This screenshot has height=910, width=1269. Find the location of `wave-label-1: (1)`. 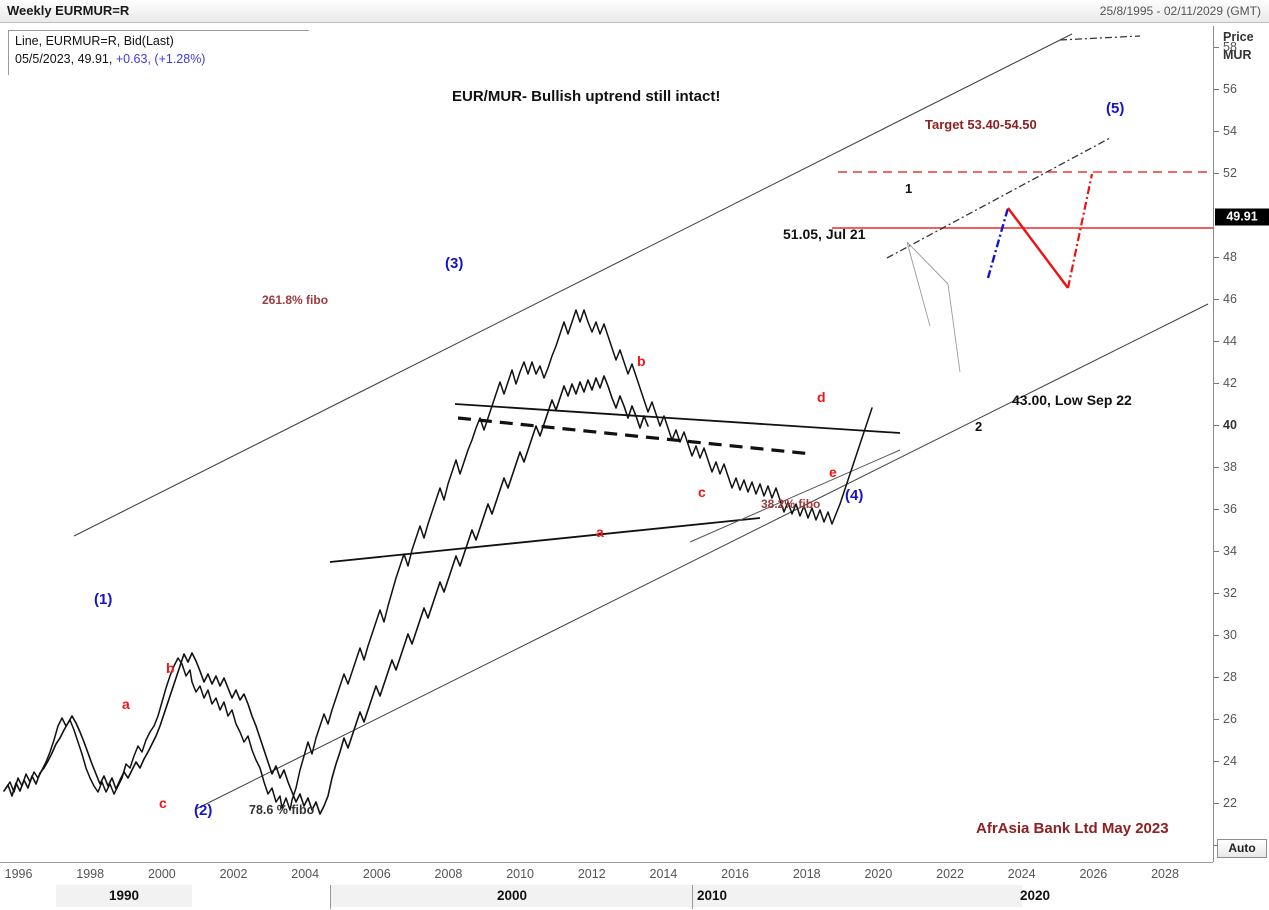

wave-label-1: (1) is located at coordinates (103, 599).